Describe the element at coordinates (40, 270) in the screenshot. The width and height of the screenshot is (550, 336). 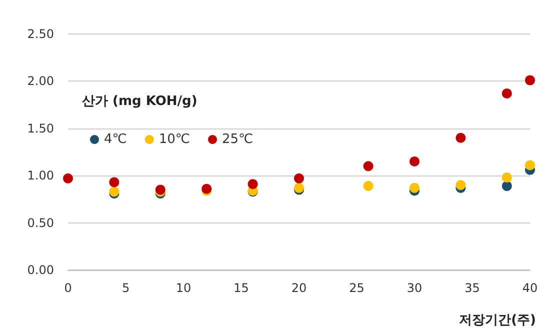
I see `y-tick-label: 0.00` at that location.